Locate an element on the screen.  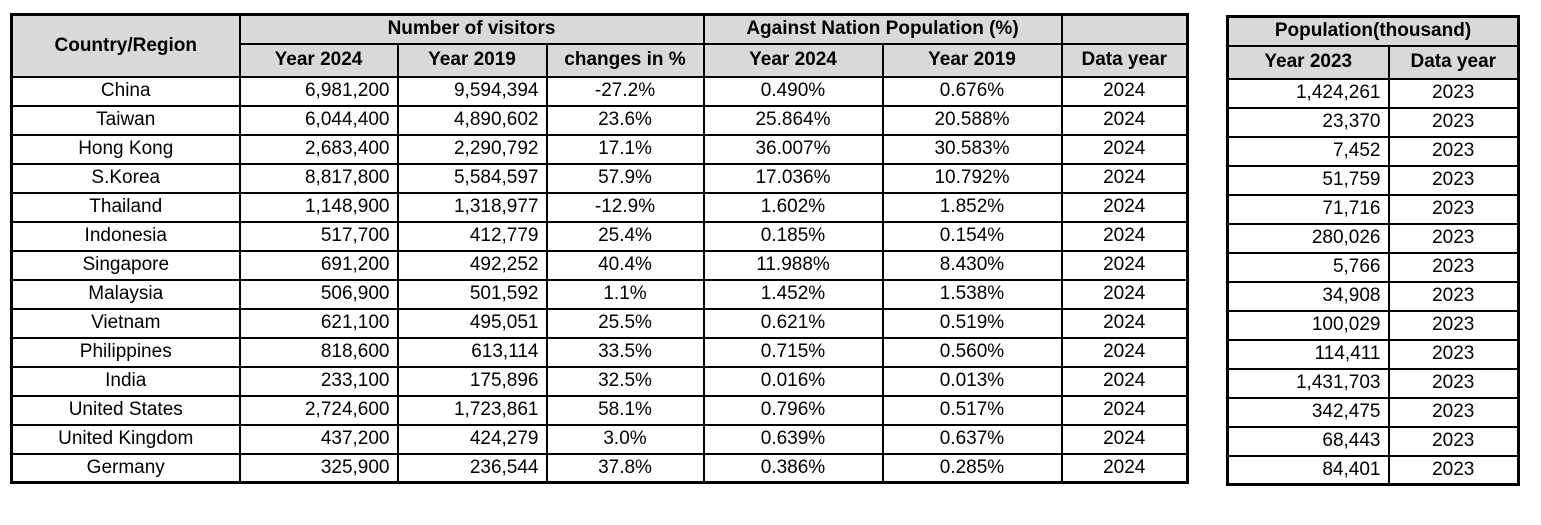
cell-change-pct: 23.6% is located at coordinates (625, 120).